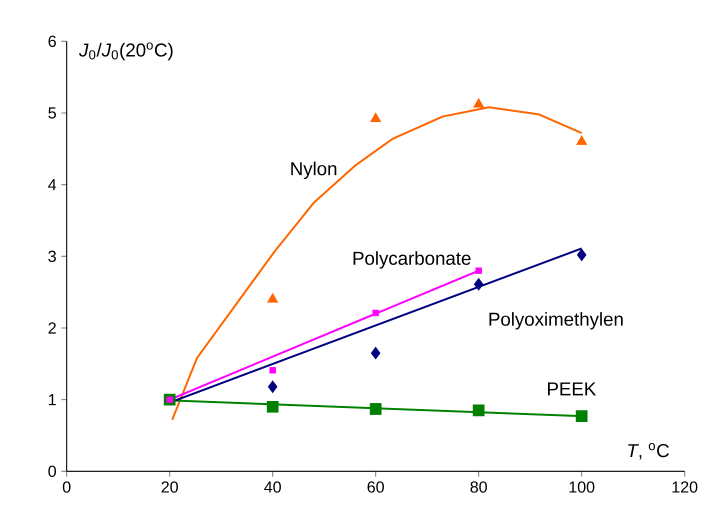 Image resolution: width=704 pixels, height=530 pixels. What do you see at coordinates (376, 487) in the screenshot?
I see `x-tick-label: 60` at bounding box center [376, 487].